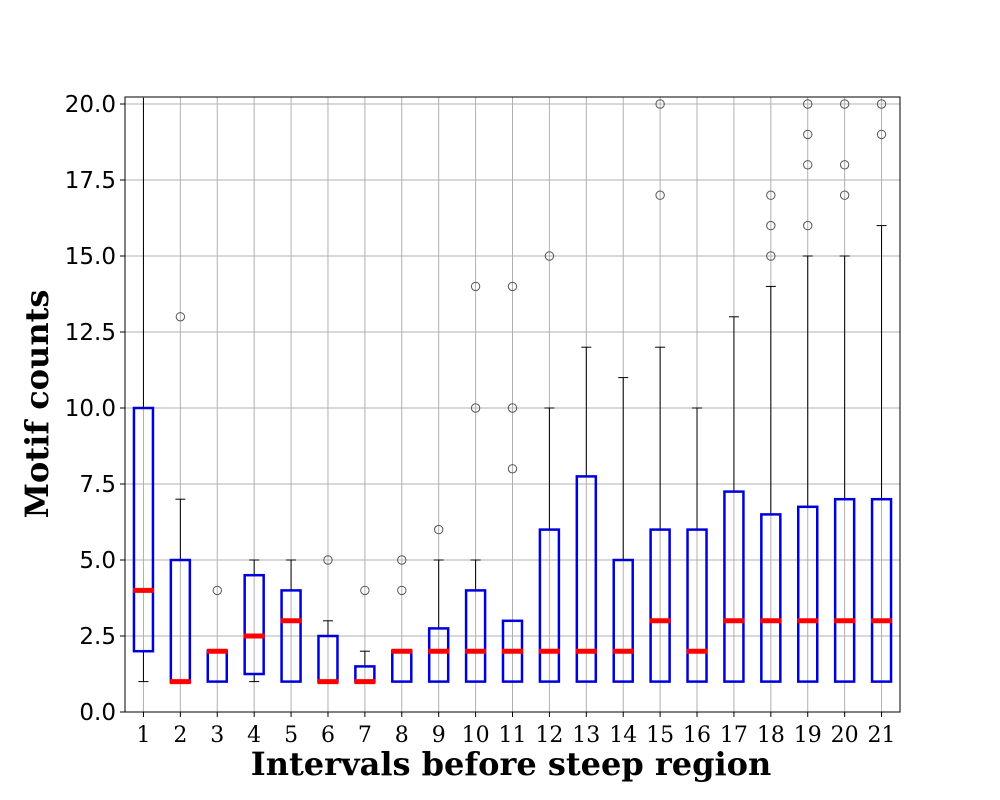  I want to click on x-tick-label: 4, so click(254, 735).